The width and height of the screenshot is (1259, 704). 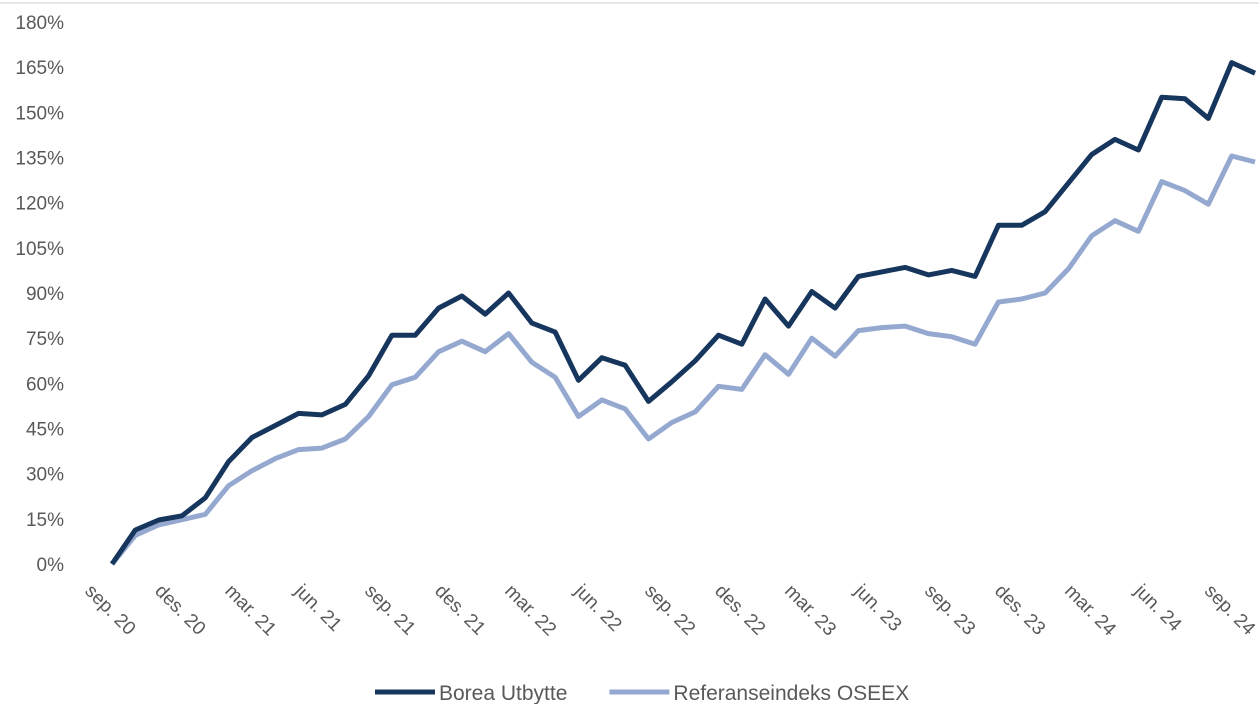 What do you see at coordinates (669, 610) in the screenshot?
I see `x-tick-label: sep. 22` at bounding box center [669, 610].